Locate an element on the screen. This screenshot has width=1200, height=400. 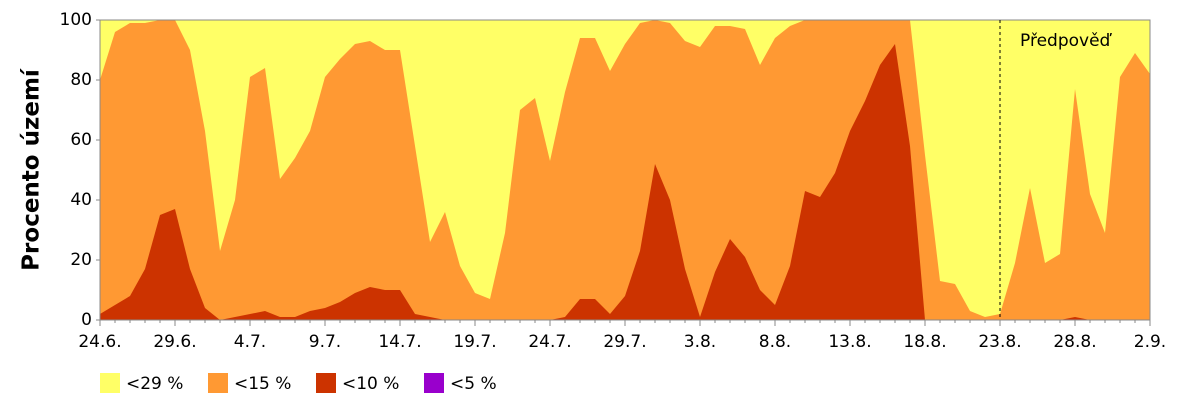
x-tick-label: 9.7. is located at coordinates (325, 342).